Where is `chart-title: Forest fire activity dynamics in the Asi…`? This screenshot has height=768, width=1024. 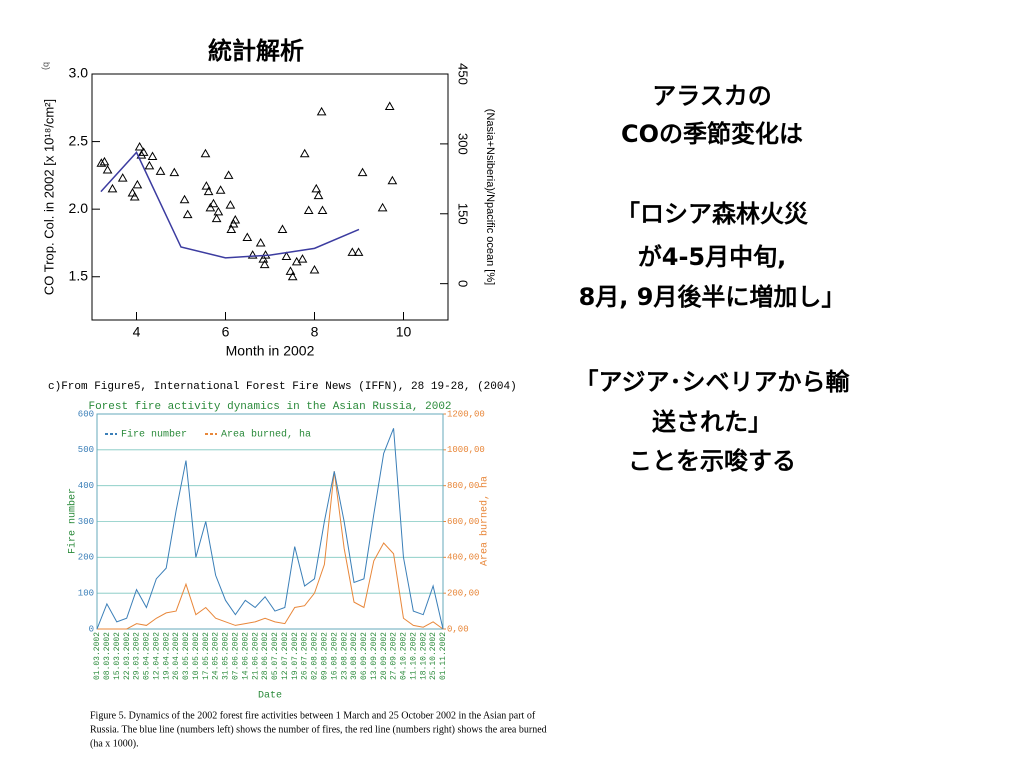
chart-title: Forest fire activity dynamics in the Asi… is located at coordinates (269, 407).